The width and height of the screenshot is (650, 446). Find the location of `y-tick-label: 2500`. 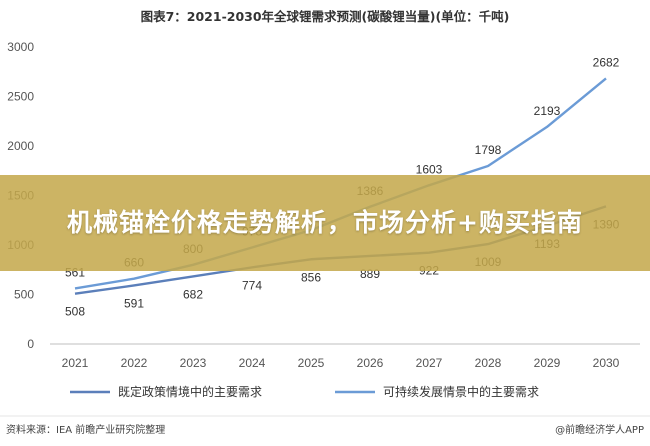

y-tick-label: 2500 is located at coordinates (20, 97).